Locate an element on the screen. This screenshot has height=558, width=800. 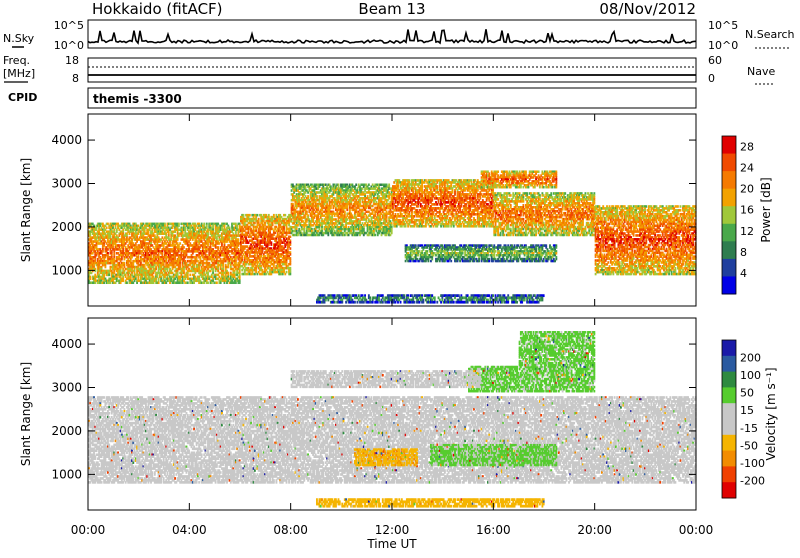
nsky-strip-frame is located at coordinates (392, 34).